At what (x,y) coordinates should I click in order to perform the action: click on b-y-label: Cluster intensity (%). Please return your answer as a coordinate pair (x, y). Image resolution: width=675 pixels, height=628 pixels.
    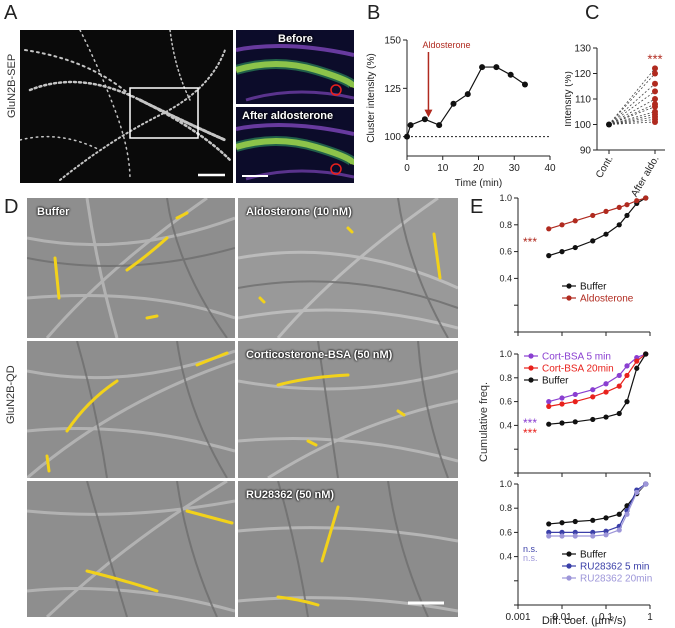
    Looking at the image, I should click on (371, 97).